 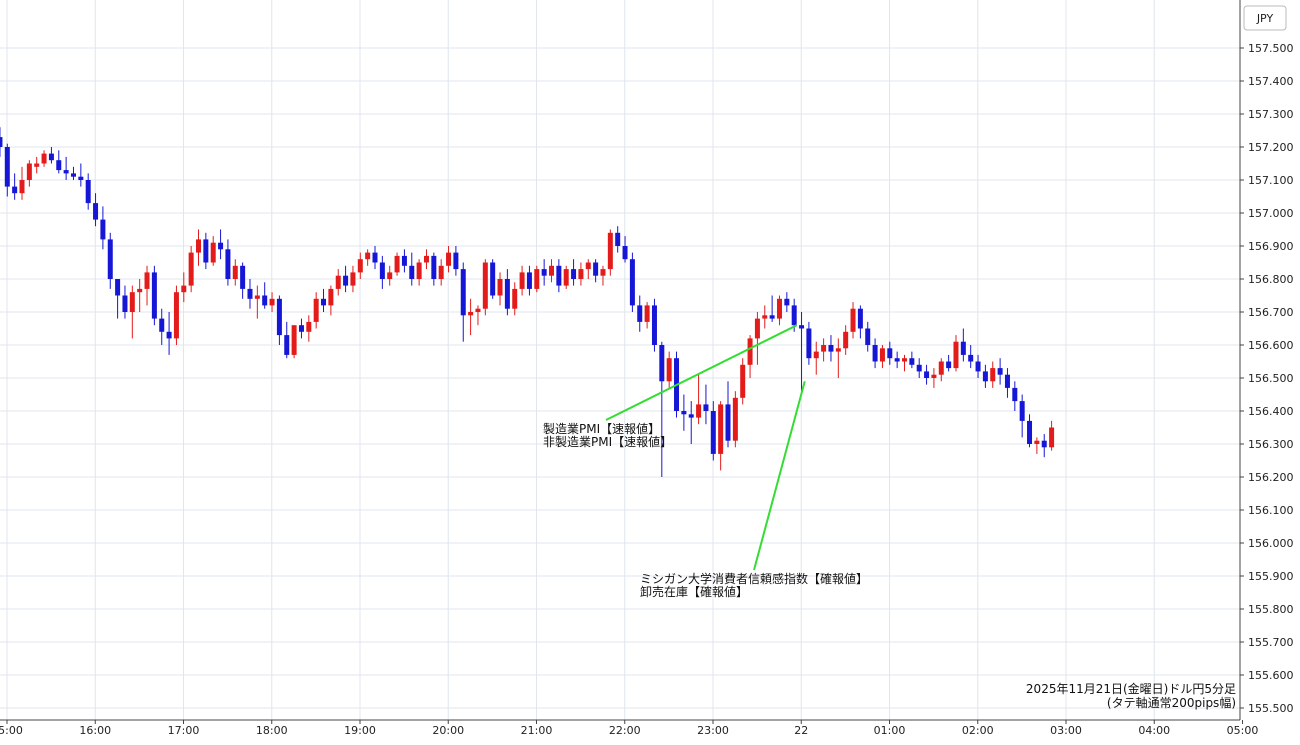 What do you see at coordinates (601, 428) in the screenshot?
I see `annotation-label: 製造業PMI【速報値】` at bounding box center [601, 428].